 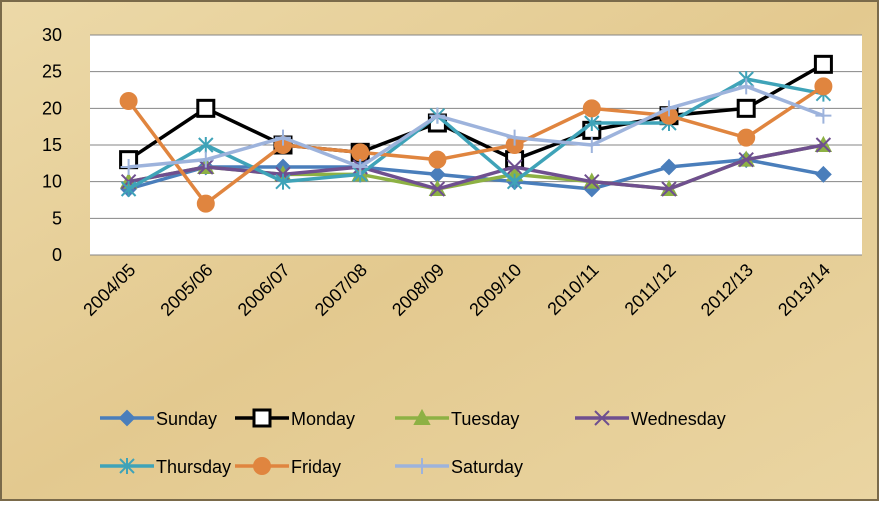 I want to click on y-tick-label: 0, so click(x=57, y=255).